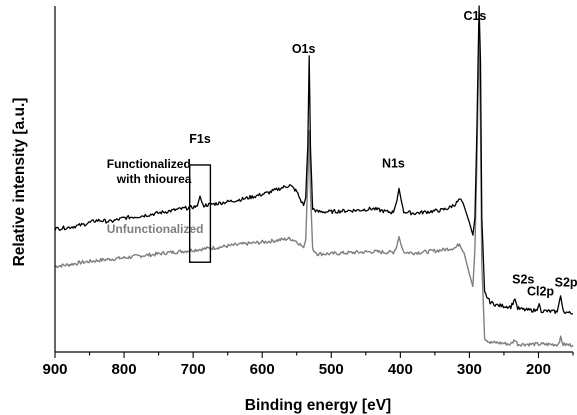 The image size is (577, 415). I want to click on f1s-highlight-box, so click(200, 213).